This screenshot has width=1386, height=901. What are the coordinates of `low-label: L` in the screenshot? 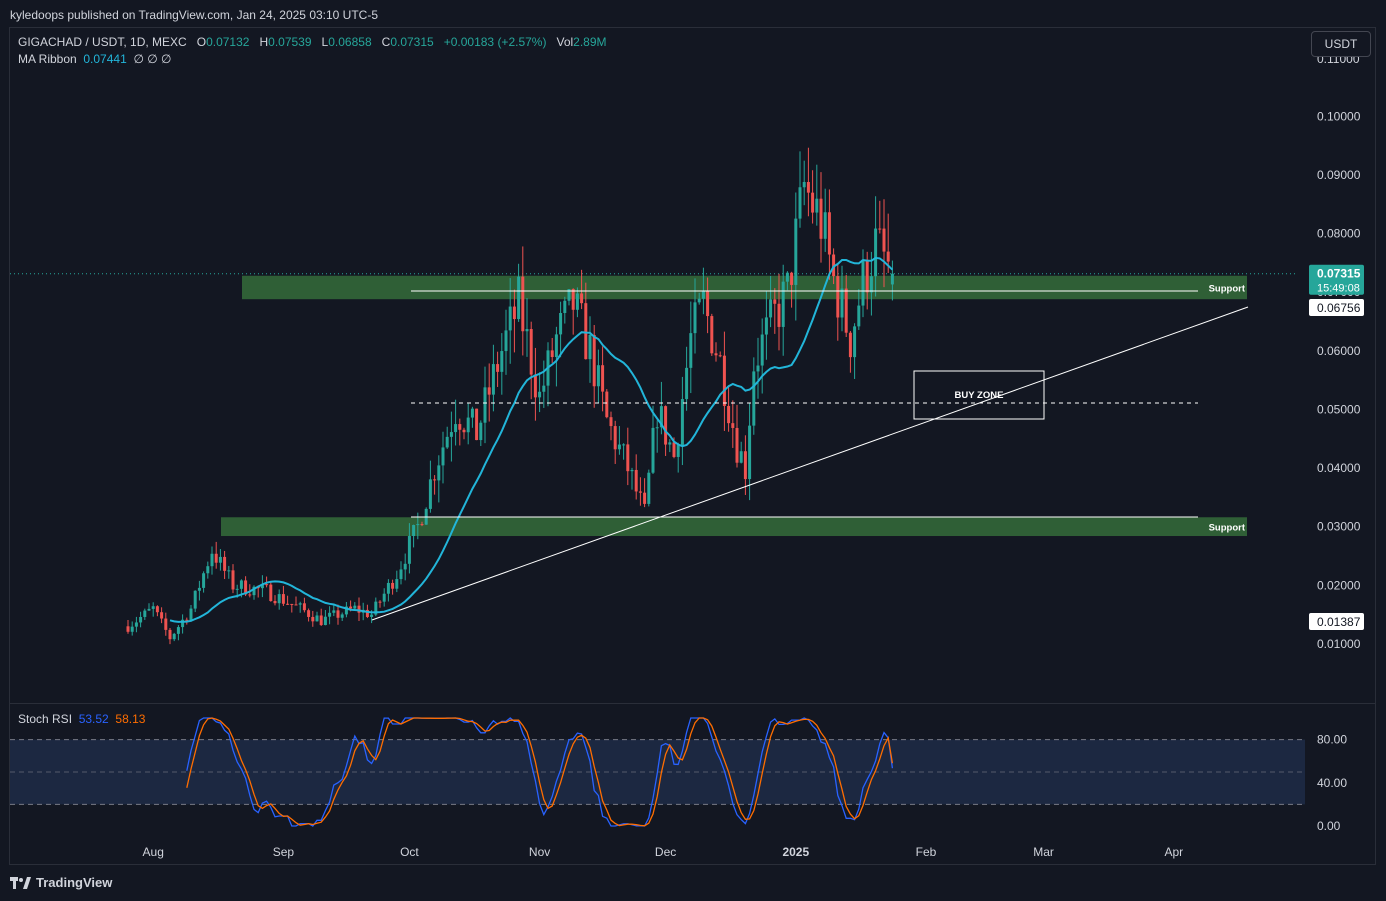 It's located at (325, 42).